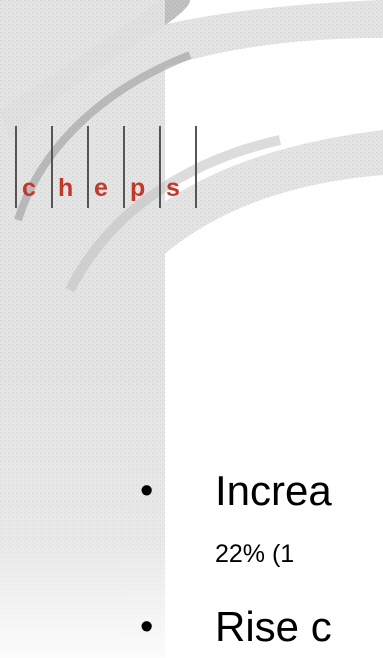 This screenshot has height=658, width=383. I want to click on cheps-logo: c h e p s, so click(106, 167).